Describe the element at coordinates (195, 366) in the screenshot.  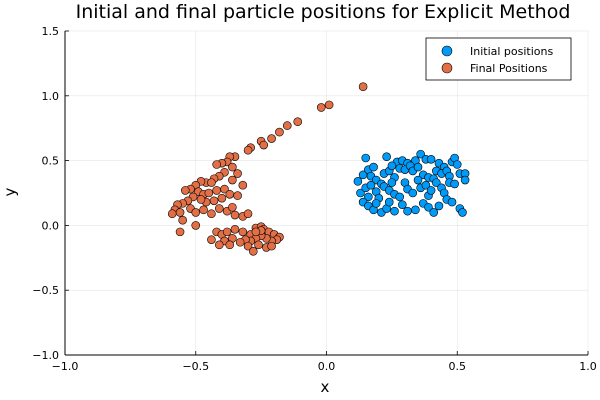
I see `x-tick-label: −0.5` at that location.